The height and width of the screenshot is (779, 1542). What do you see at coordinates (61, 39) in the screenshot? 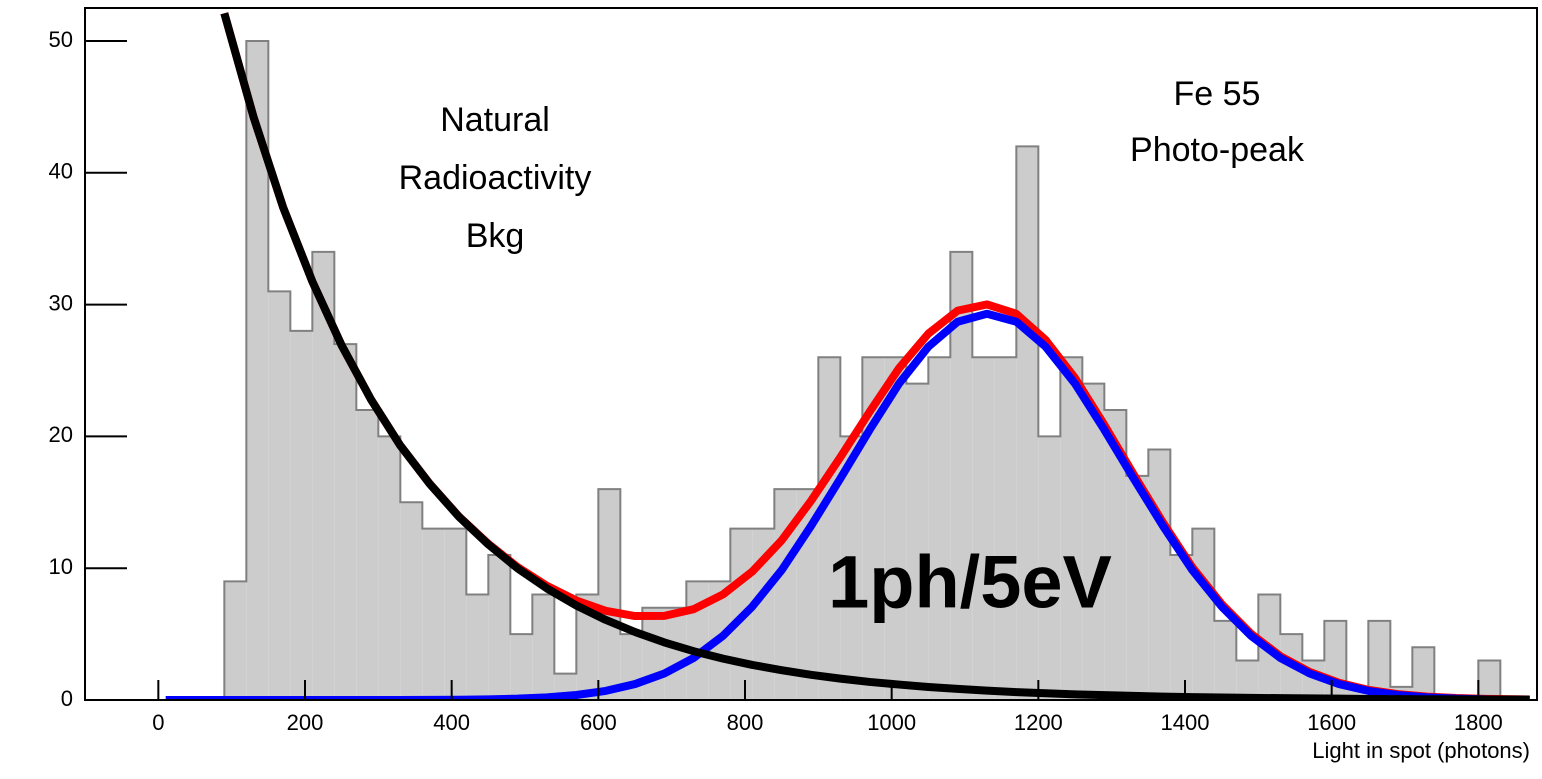
I see `y-tick-label: 50` at bounding box center [61, 39].